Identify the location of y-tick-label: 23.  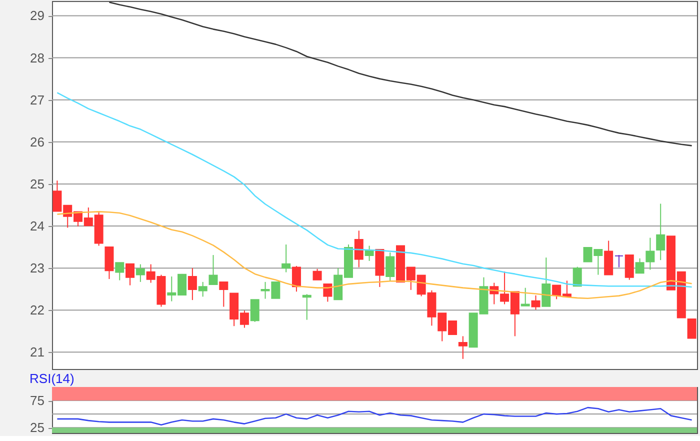
(37, 268).